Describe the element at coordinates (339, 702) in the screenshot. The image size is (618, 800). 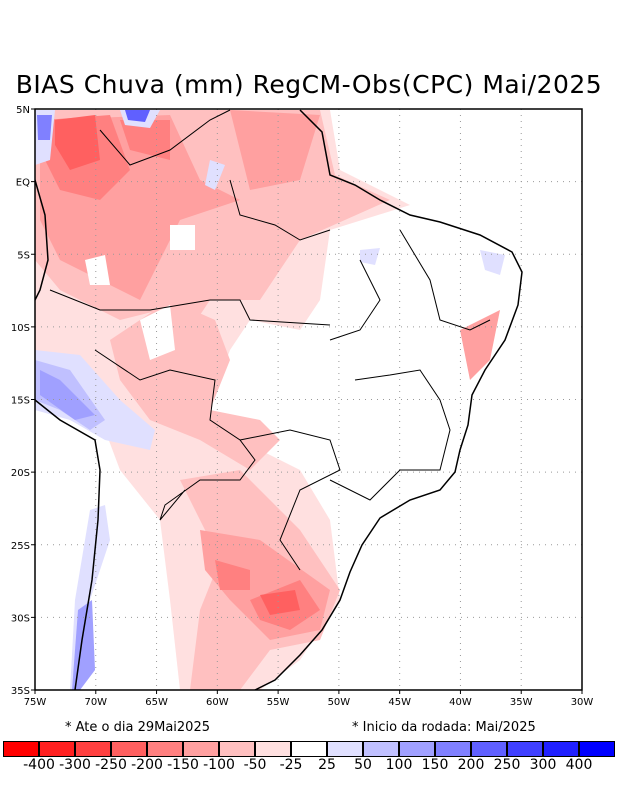
I see `x-tick-label: 50W` at that location.